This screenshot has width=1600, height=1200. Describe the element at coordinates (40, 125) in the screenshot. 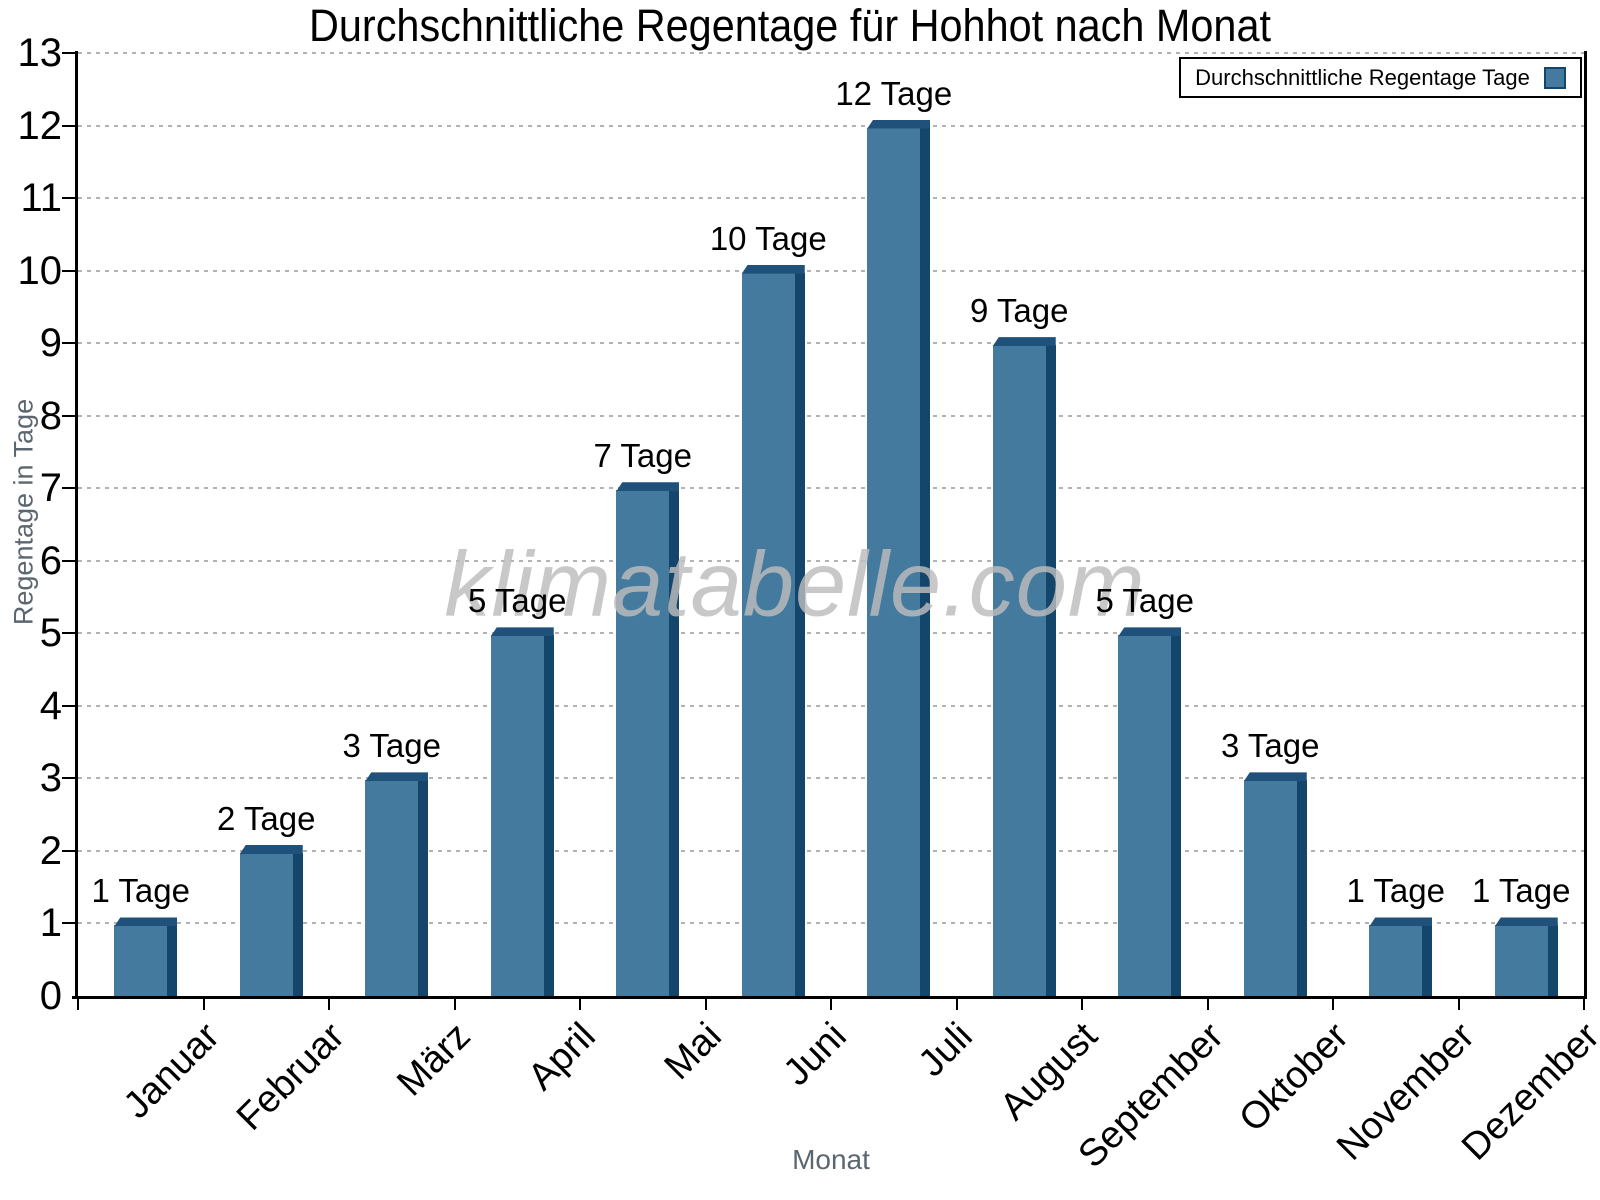

I see `y-tick-label-12: 12` at that location.